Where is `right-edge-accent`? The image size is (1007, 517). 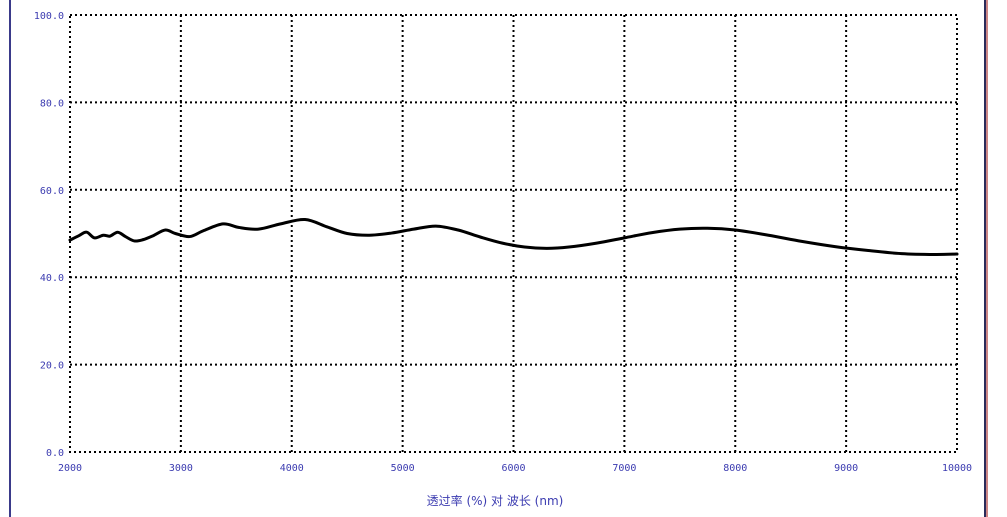 right-edge-accent is located at coordinates (987, 258).